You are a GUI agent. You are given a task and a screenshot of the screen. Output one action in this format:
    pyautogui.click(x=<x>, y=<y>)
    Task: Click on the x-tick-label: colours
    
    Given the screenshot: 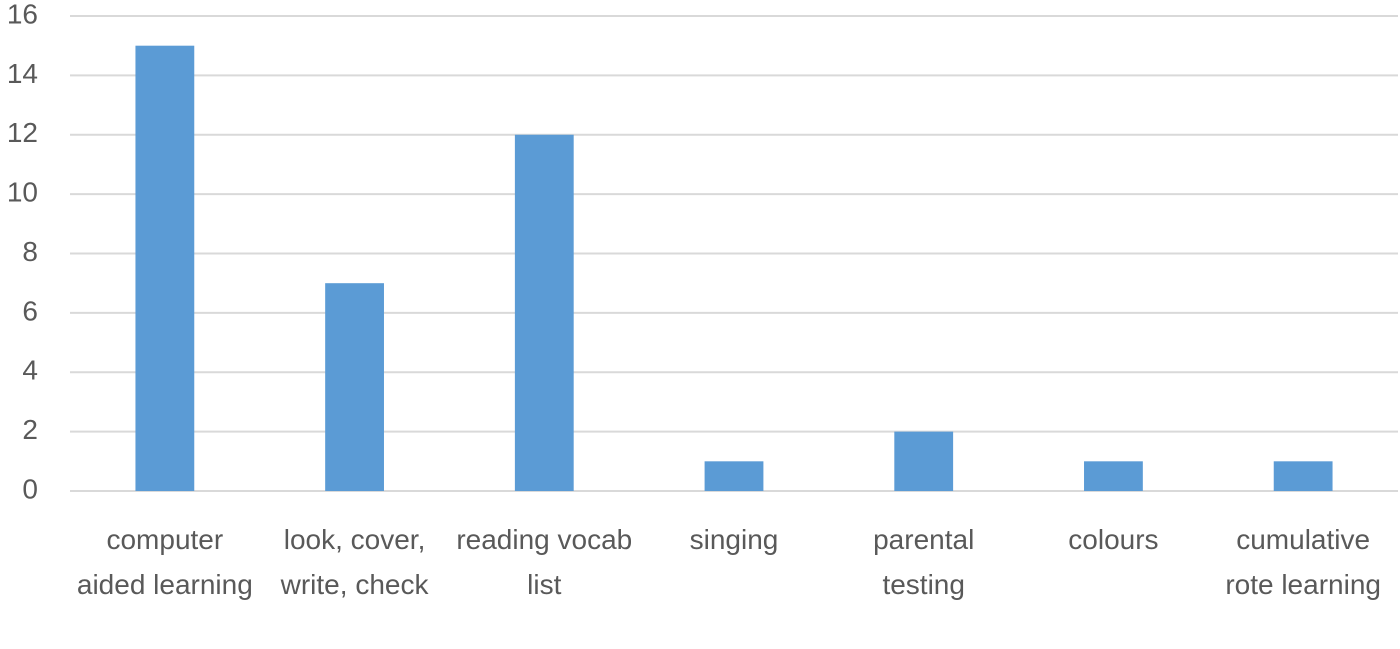 What is the action you would take?
    pyautogui.click(x=1113, y=539)
    